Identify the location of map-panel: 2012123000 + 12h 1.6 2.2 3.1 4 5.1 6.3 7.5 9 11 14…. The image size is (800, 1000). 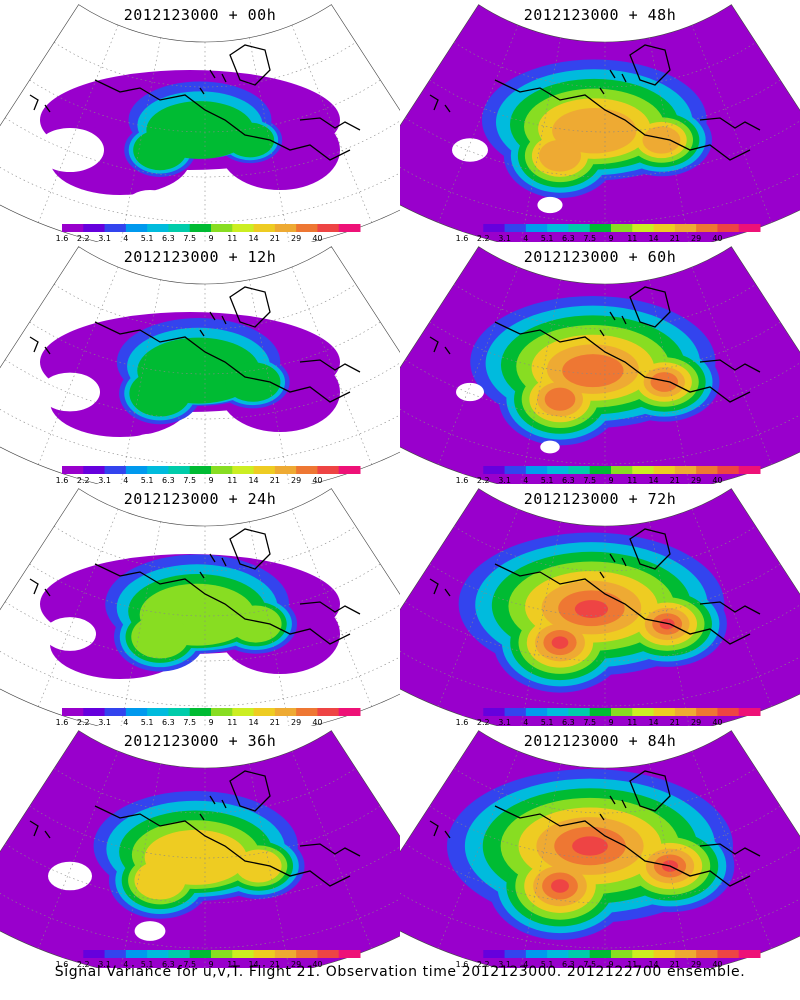
(200, 363).